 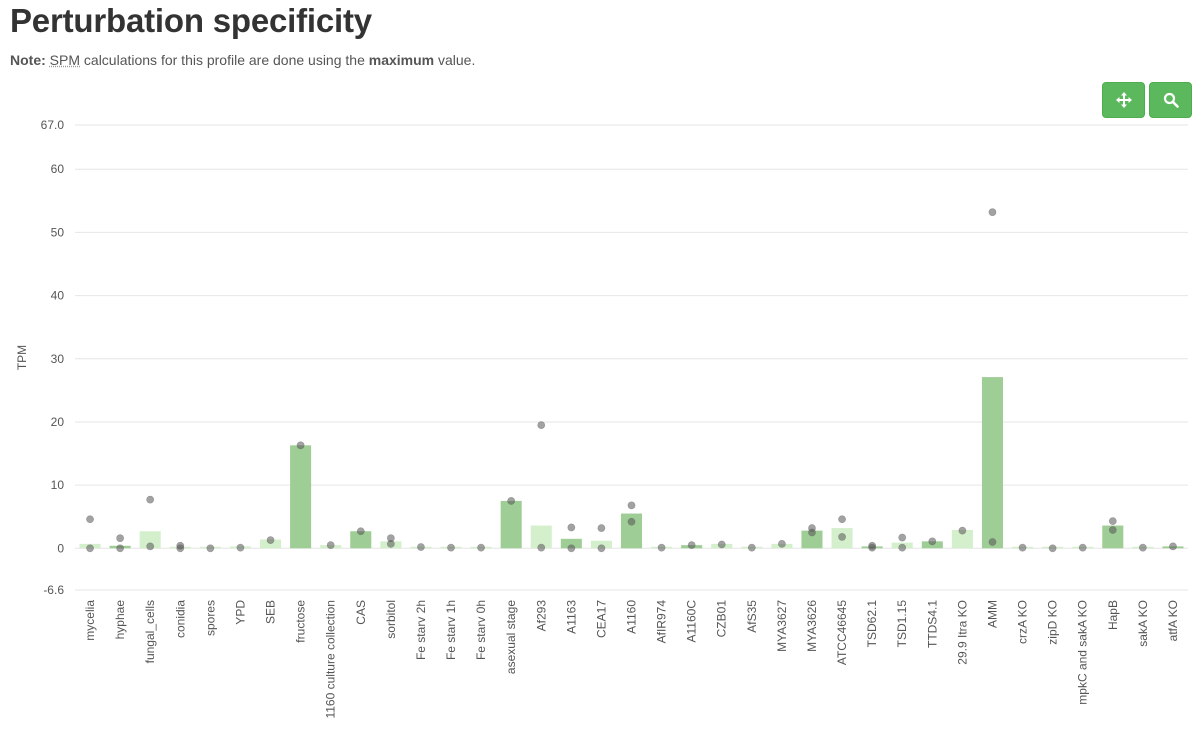 What do you see at coordinates (58, 422) in the screenshot?
I see `y-tick-label: 20` at bounding box center [58, 422].